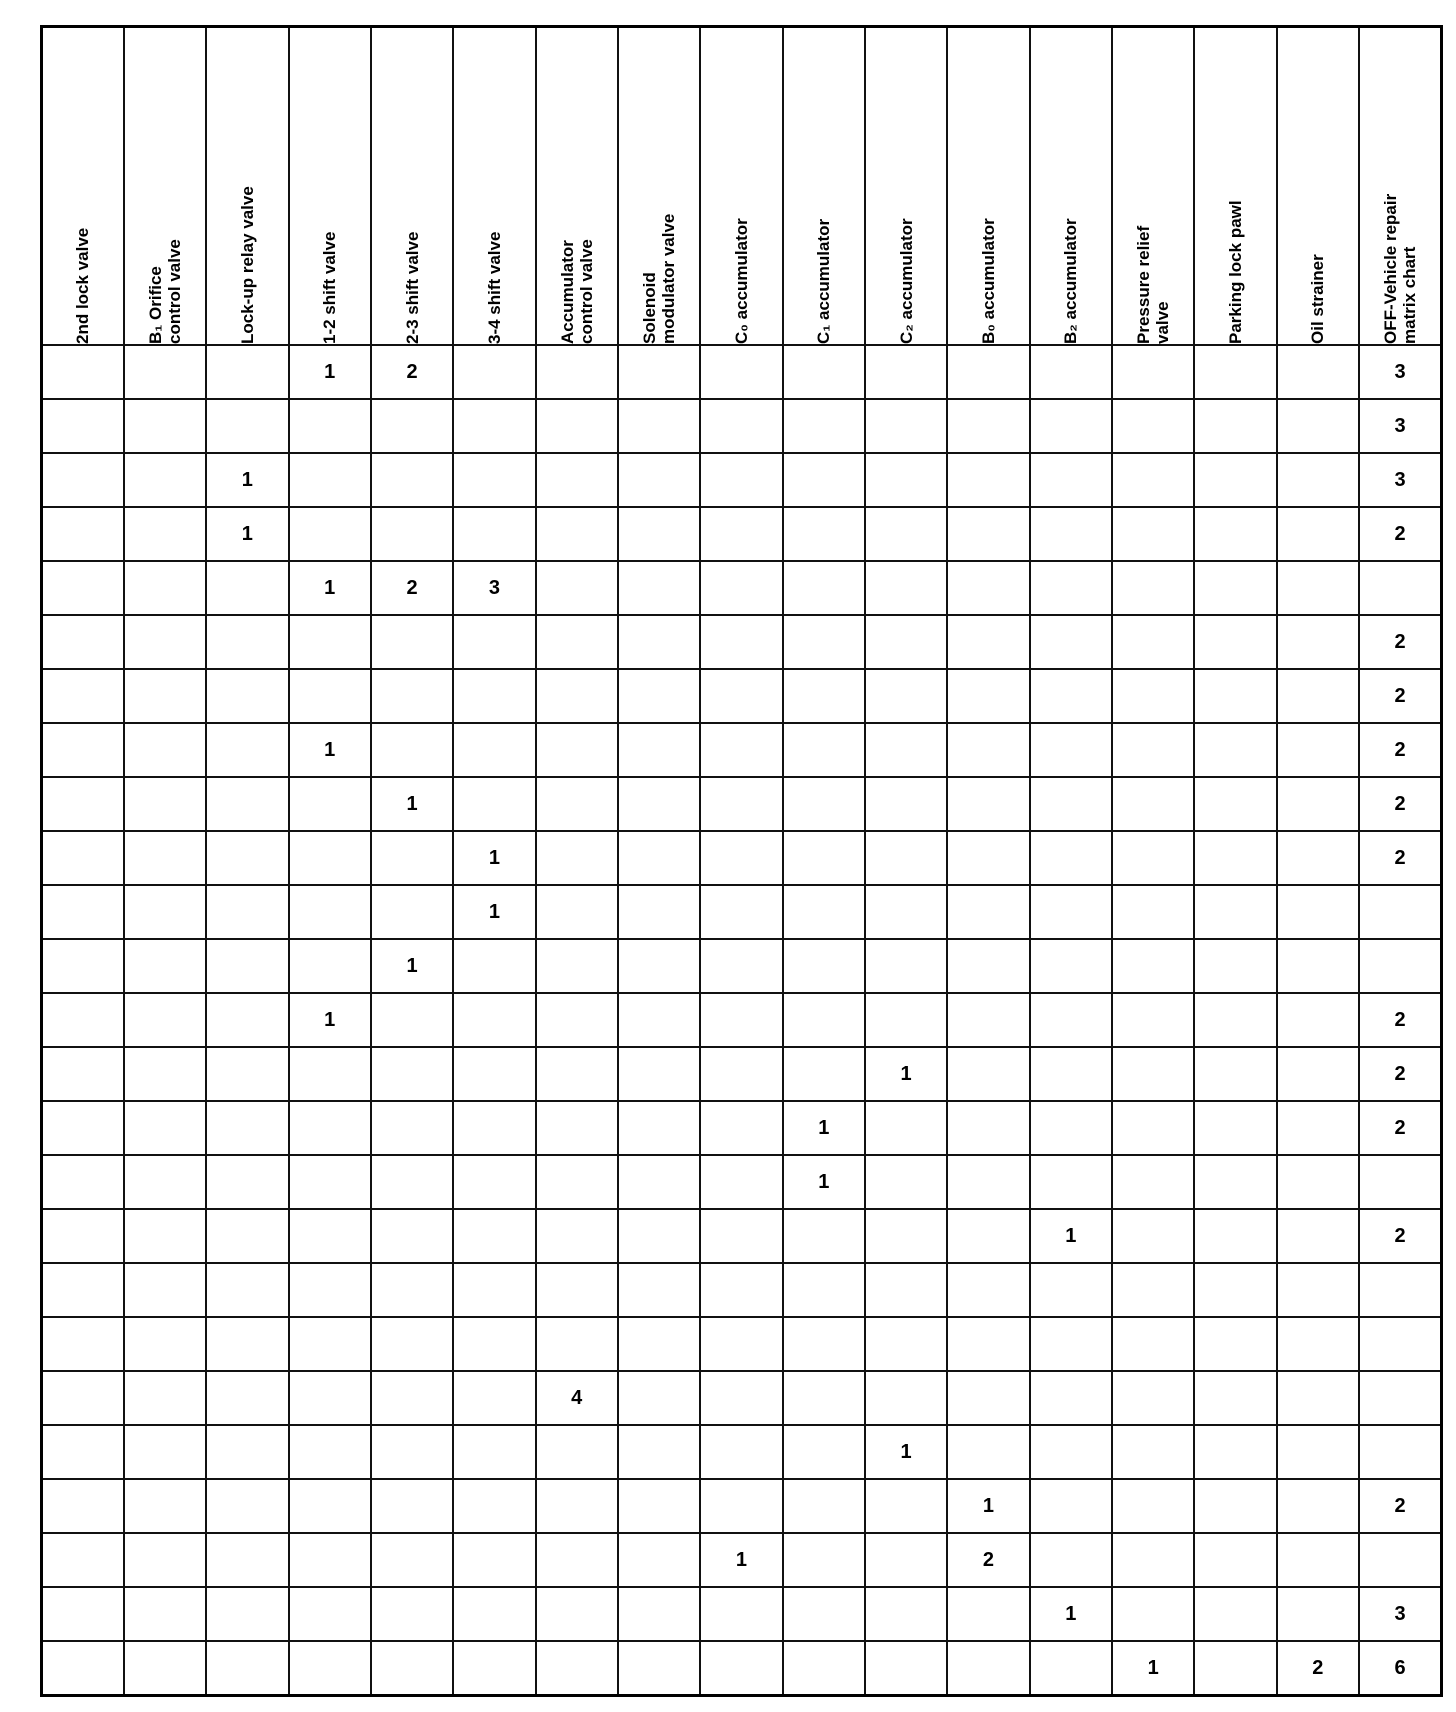  Describe the element at coordinates (741, 642) in the screenshot. I see `table-row: 2` at that location.